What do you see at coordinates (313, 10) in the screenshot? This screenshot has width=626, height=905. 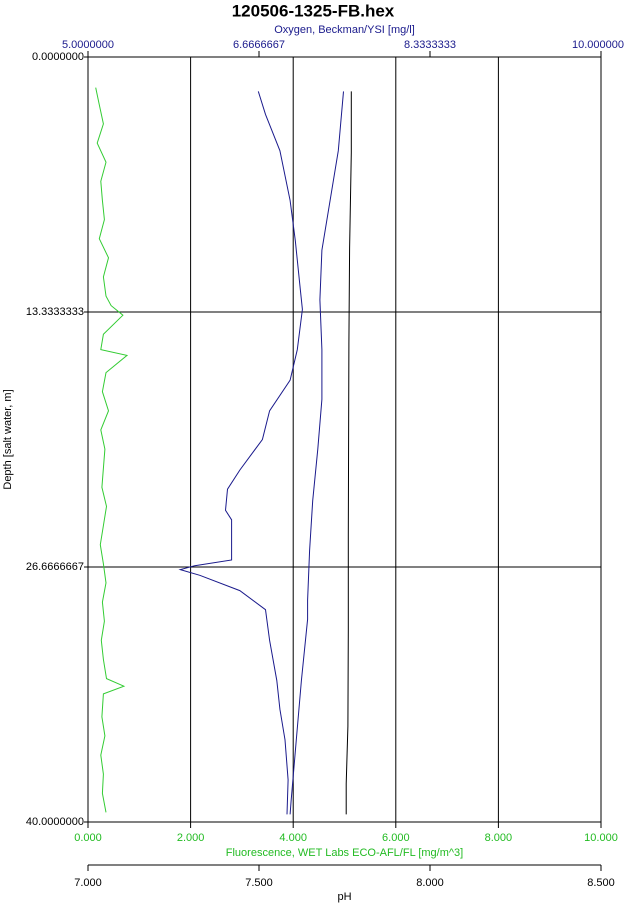 I see `chart-title: 120506-1325-FB.hex` at bounding box center [313, 10].